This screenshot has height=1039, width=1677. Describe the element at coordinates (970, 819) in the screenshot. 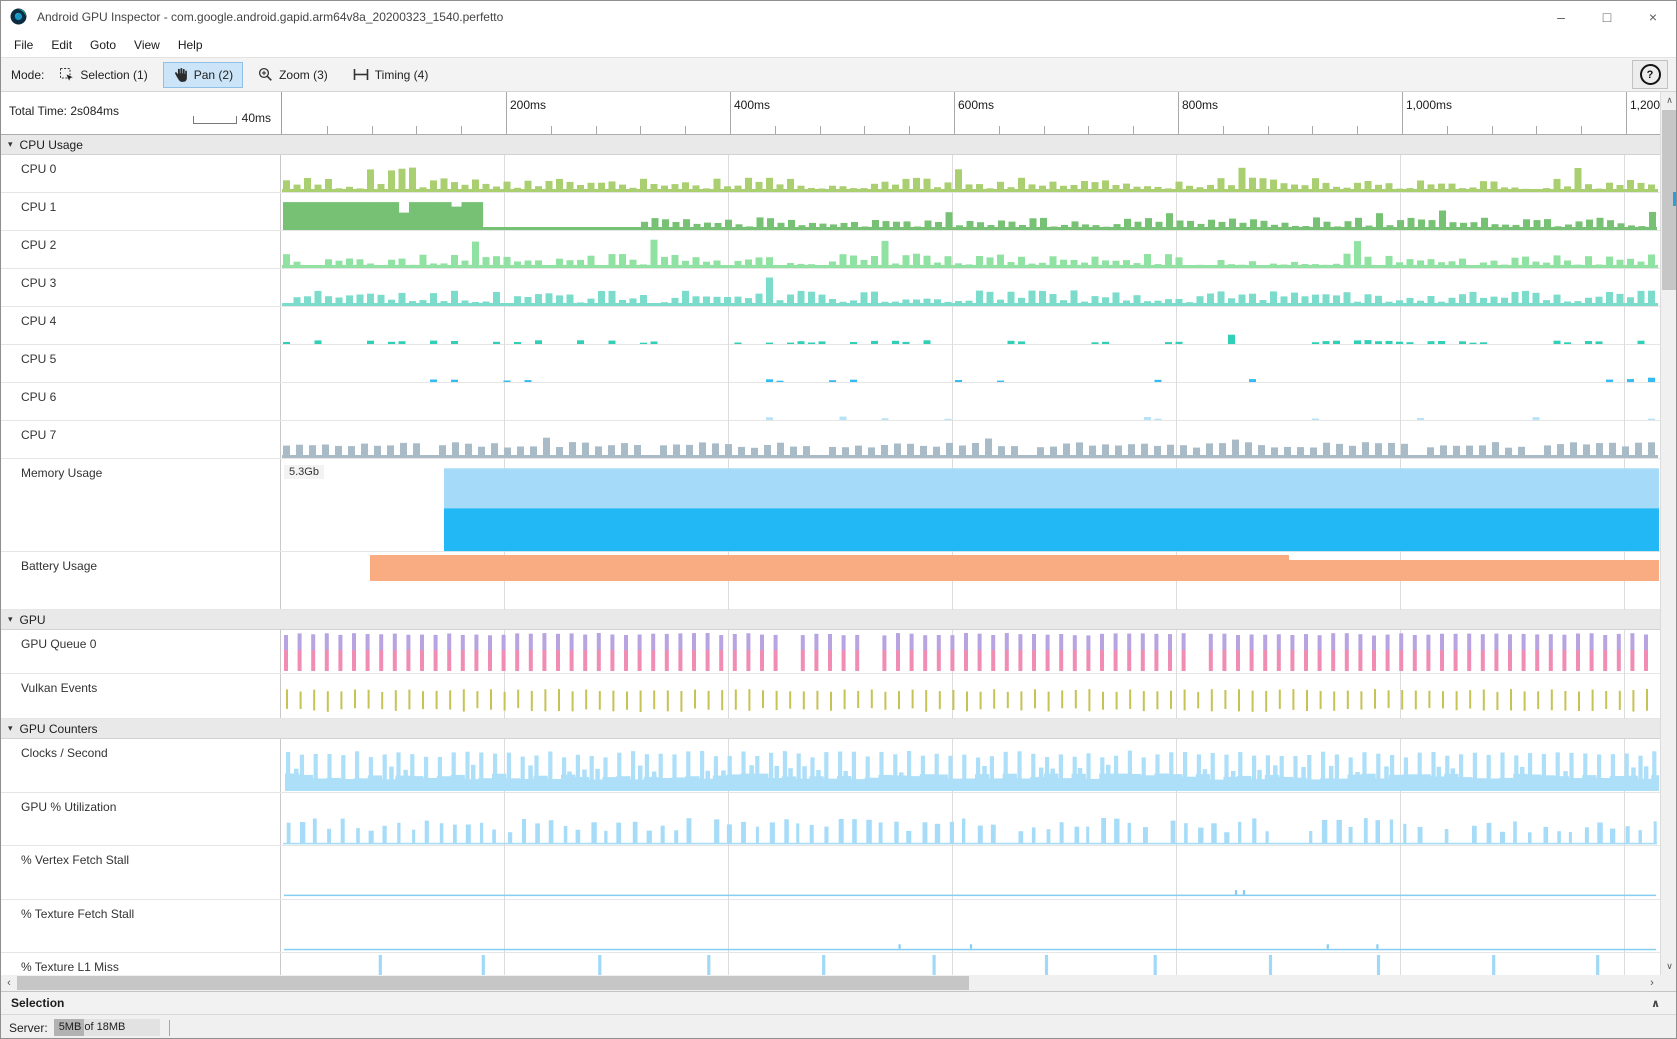

I see `track-chart-gpu_utilization` at that location.